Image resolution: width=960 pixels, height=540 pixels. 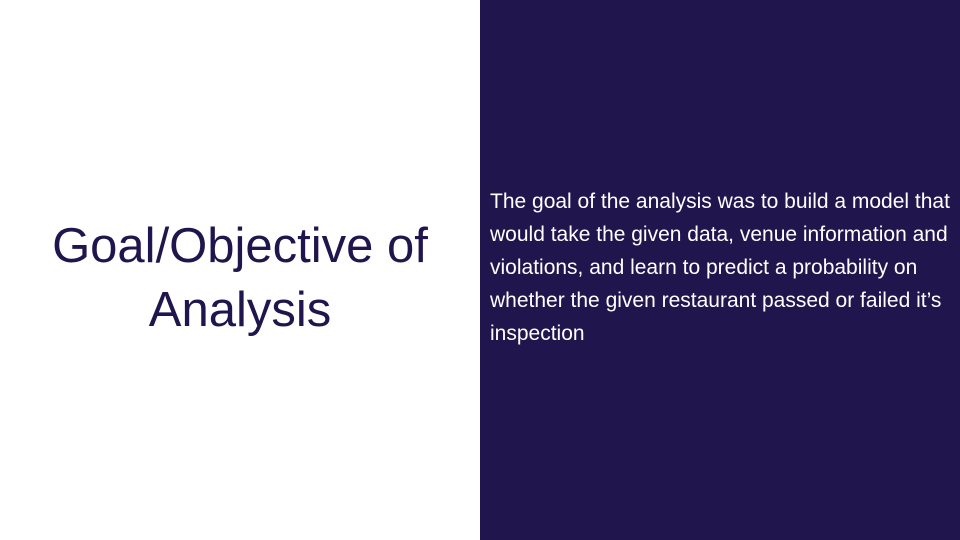 I want to click on title-panel: Goal/Objective of Analysis, so click(x=240, y=278).